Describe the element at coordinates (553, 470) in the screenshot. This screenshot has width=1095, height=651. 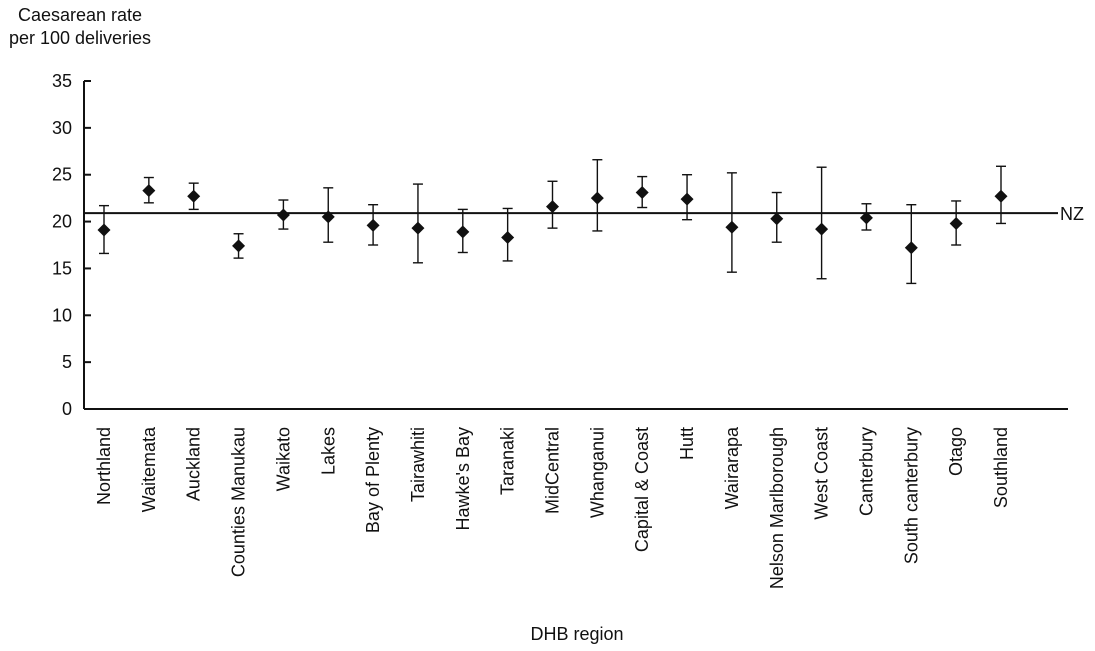
I see `x-tick-label-10: MidCentral` at that location.